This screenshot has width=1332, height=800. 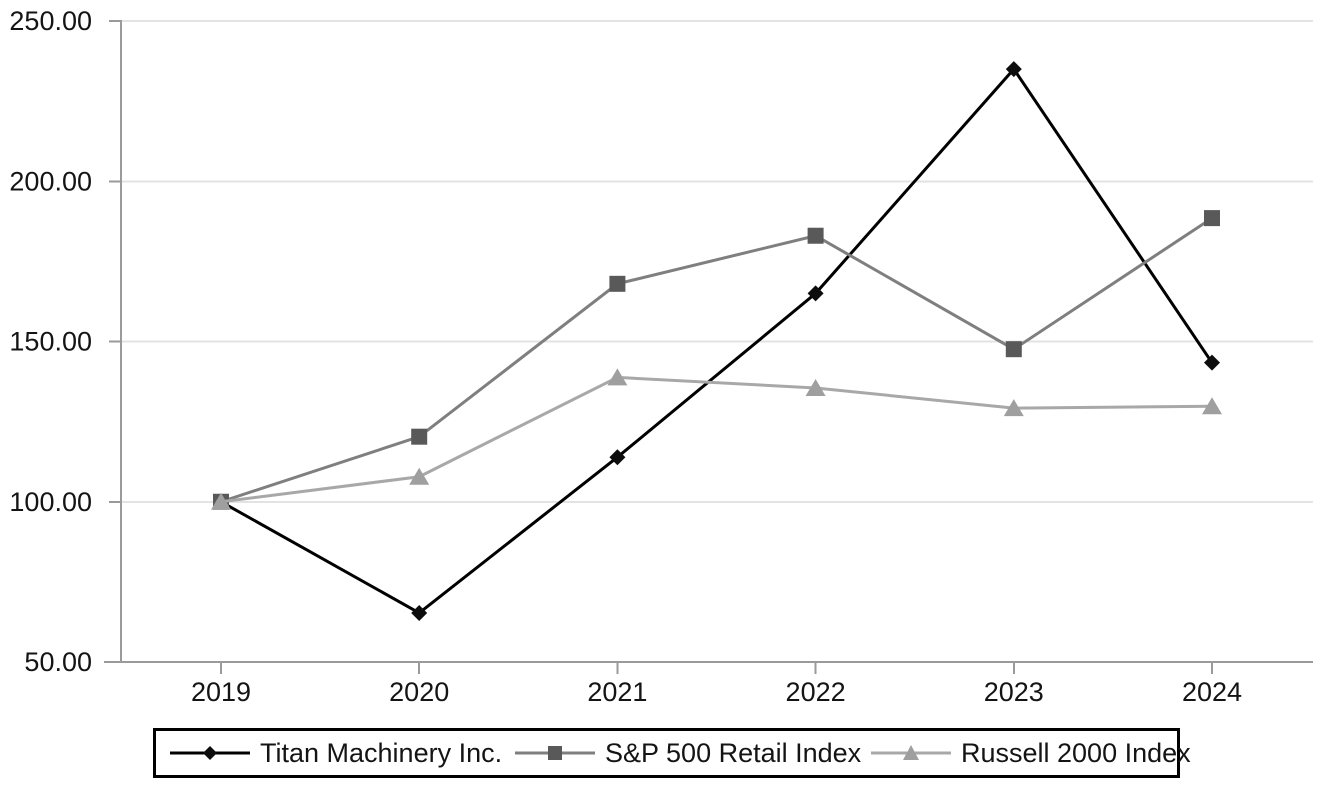 What do you see at coordinates (1076, 753) in the screenshot?
I see `legend-label-russell-2000: Russell 2000 Index` at bounding box center [1076, 753].